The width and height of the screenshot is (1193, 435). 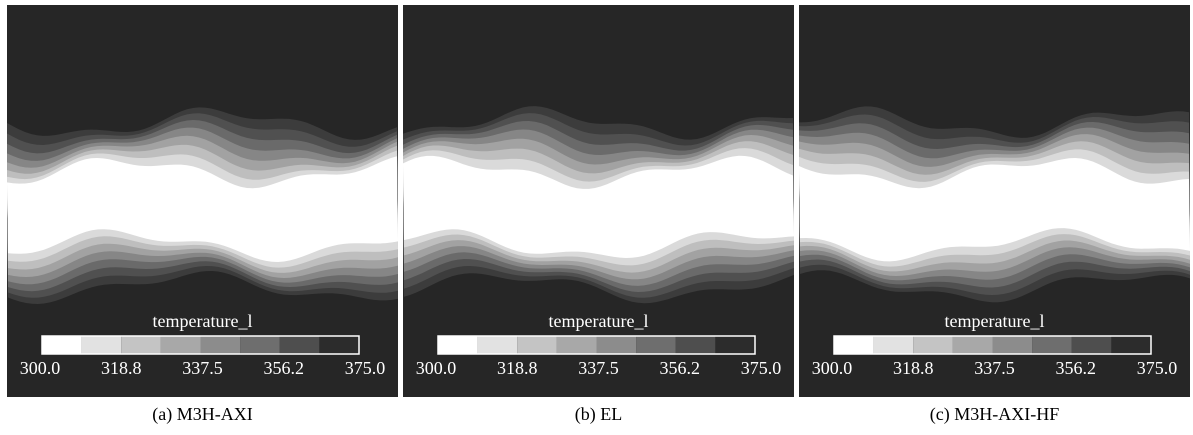 What do you see at coordinates (994, 414) in the screenshot?
I see `panel-caption: (c) M3H-AXI-HF` at bounding box center [994, 414].